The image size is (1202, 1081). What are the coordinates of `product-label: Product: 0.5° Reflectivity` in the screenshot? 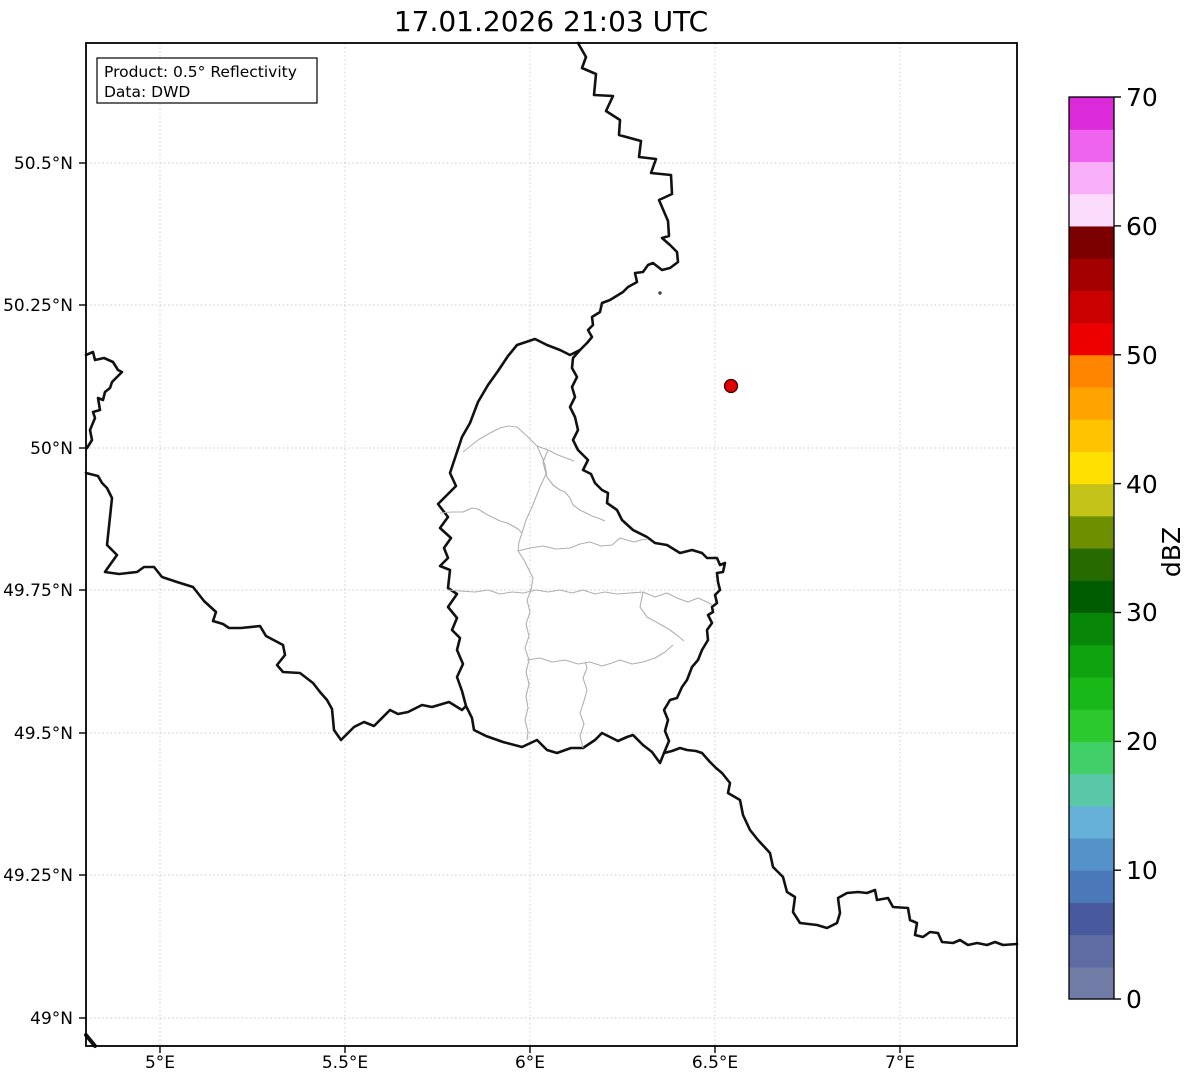 It's located at (200, 72).